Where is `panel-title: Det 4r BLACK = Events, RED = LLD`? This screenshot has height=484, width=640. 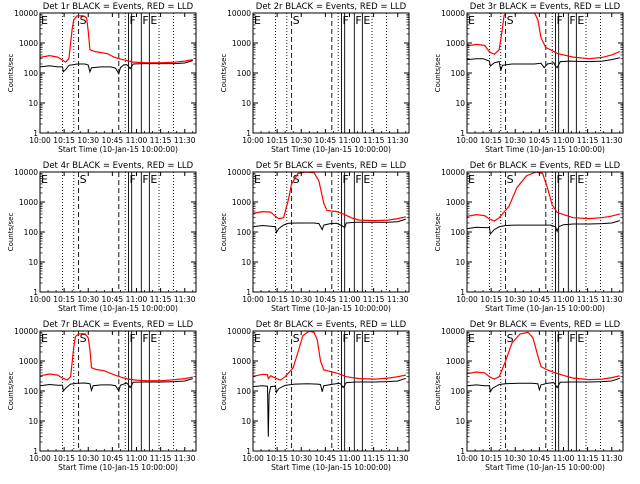
panel-title: Det 4r BLACK = Events, RED = LLD is located at coordinates (118, 166).